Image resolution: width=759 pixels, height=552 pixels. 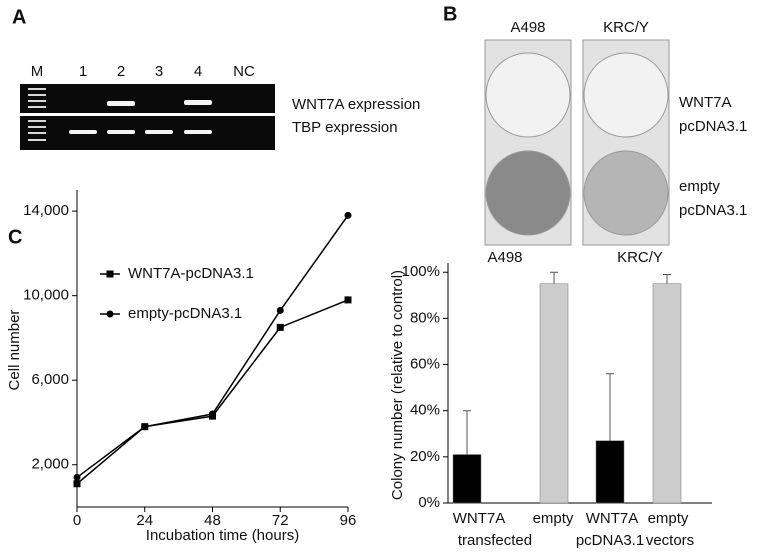 What do you see at coordinates (185, 313) in the screenshot?
I see `legend-label: empty-pcDNA3.1` at bounding box center [185, 313].